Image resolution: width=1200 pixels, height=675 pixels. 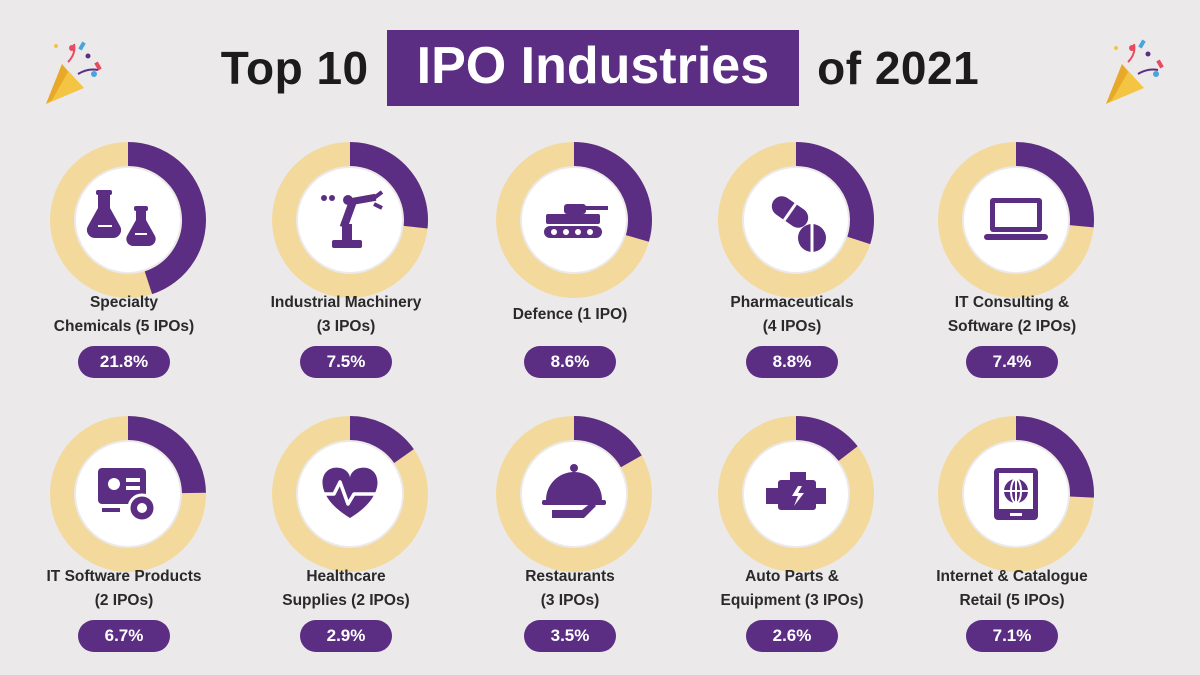 I want to click on industry-label-line2: (2 IPOs), so click(x=124, y=600).